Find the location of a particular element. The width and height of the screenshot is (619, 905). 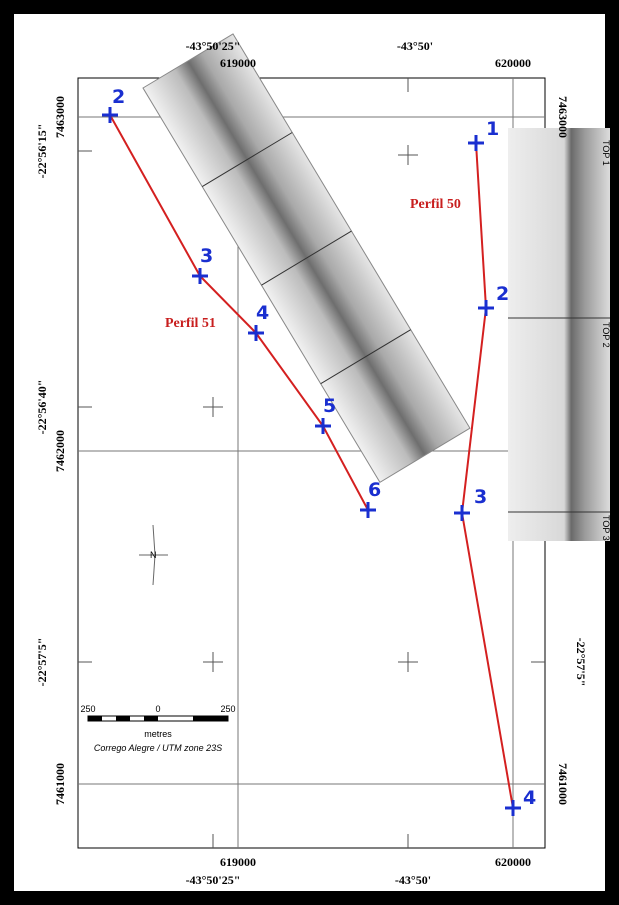

seismic-label: TOP 2 is located at coordinates (606, 335).